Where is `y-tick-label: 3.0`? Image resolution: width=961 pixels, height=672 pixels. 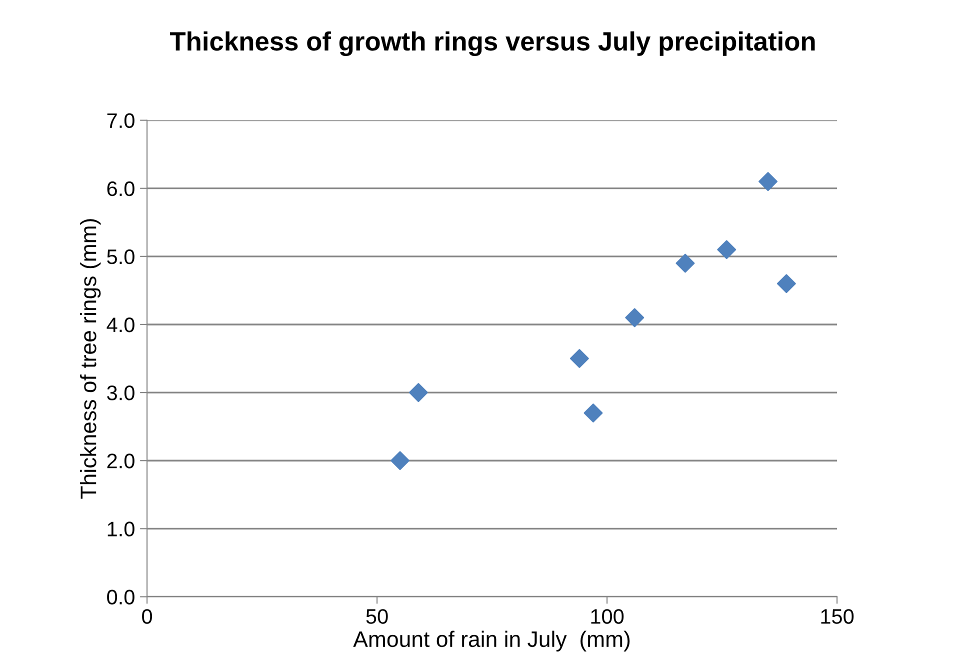
y-tick-label: 3.0 is located at coordinates (120, 393).